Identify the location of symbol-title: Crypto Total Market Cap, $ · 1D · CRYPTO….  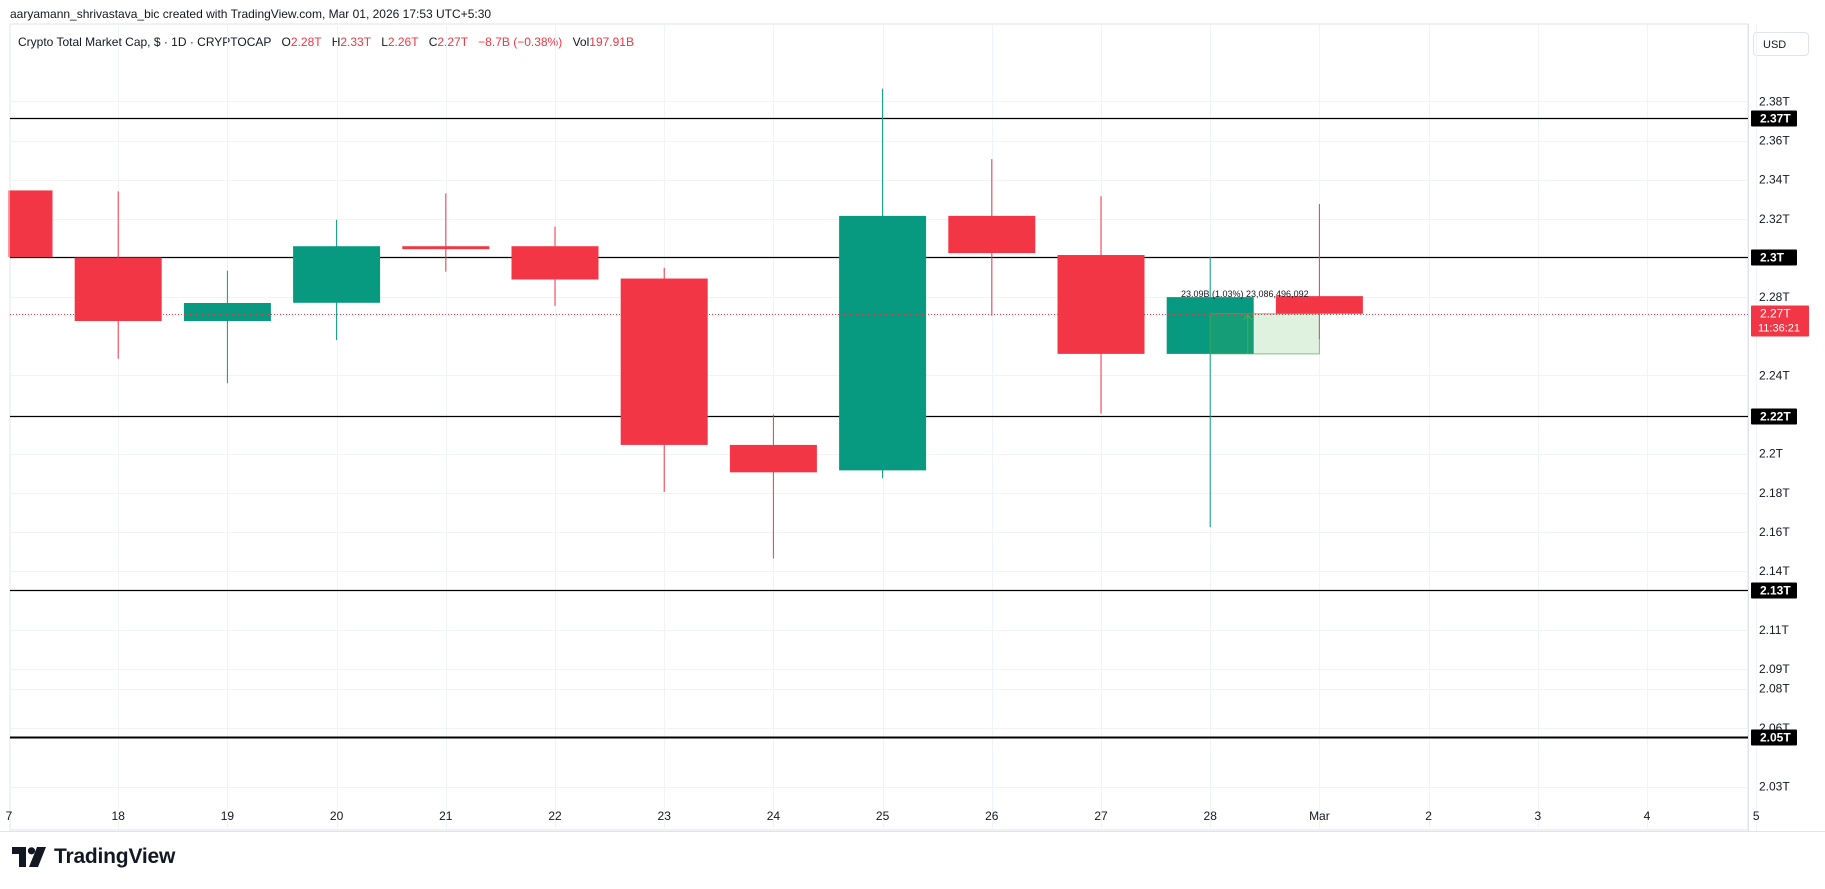
(145, 42).